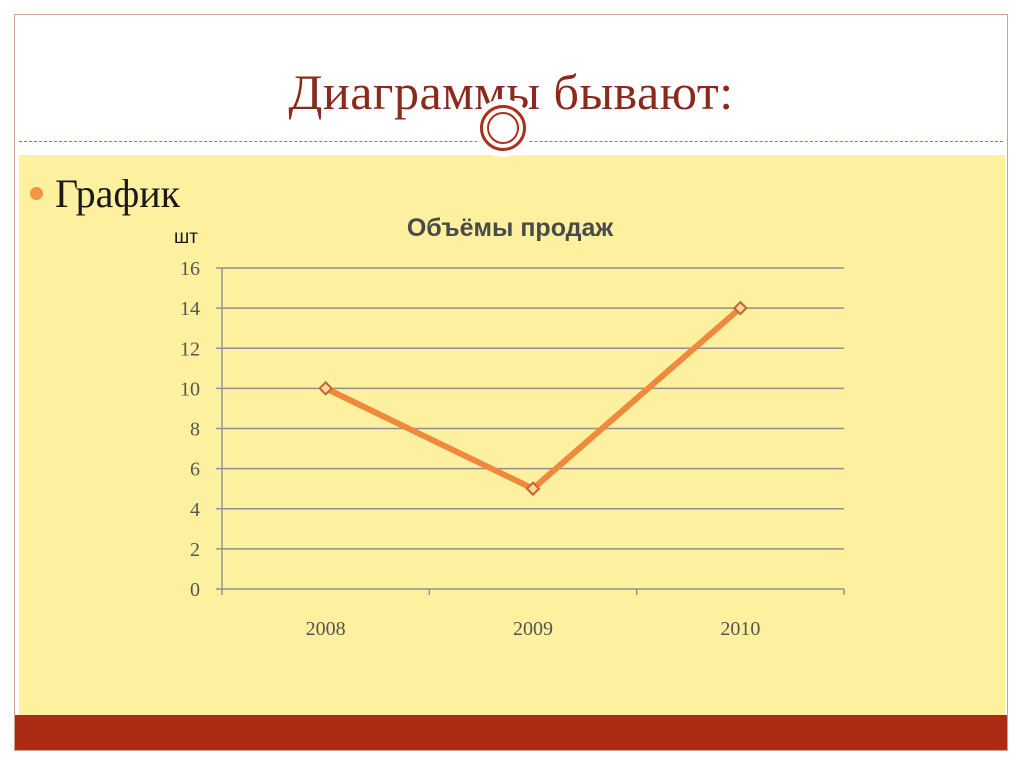  I want to click on y-tick-label: 16, so click(190, 269).